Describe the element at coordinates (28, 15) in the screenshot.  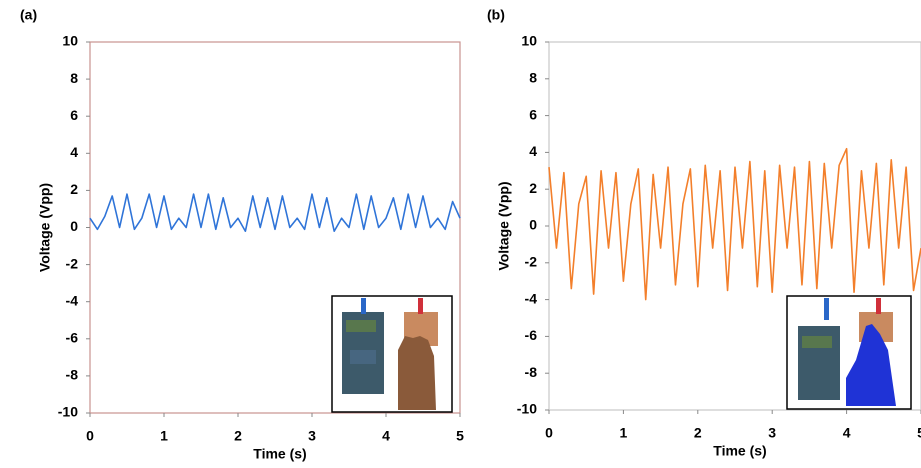
I see `panel-label: (a)` at that location.